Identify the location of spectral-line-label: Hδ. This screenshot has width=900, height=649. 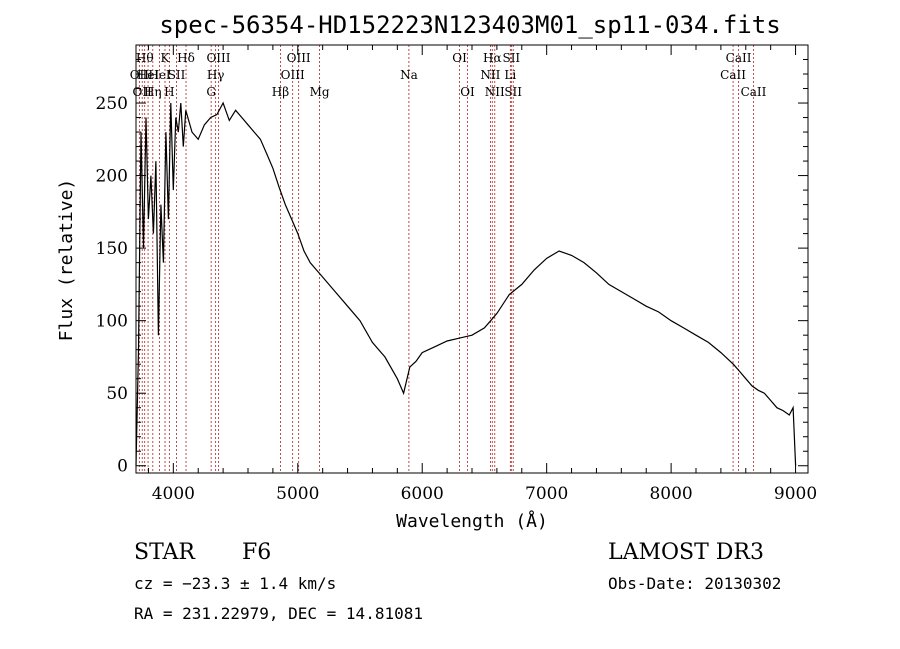
(186, 58).